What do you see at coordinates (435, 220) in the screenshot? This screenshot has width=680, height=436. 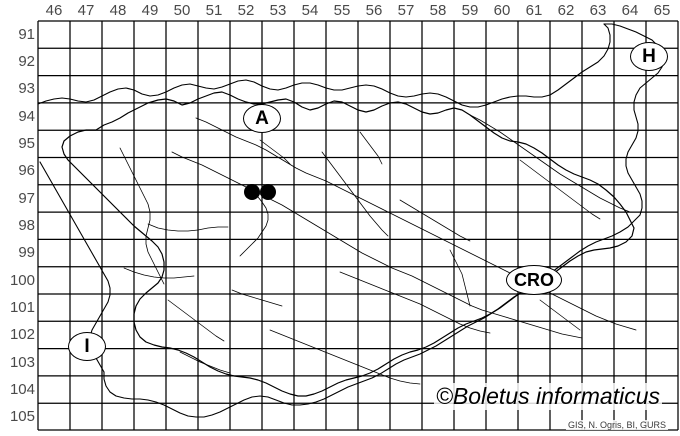 I see `river-dravinja` at bounding box center [435, 220].